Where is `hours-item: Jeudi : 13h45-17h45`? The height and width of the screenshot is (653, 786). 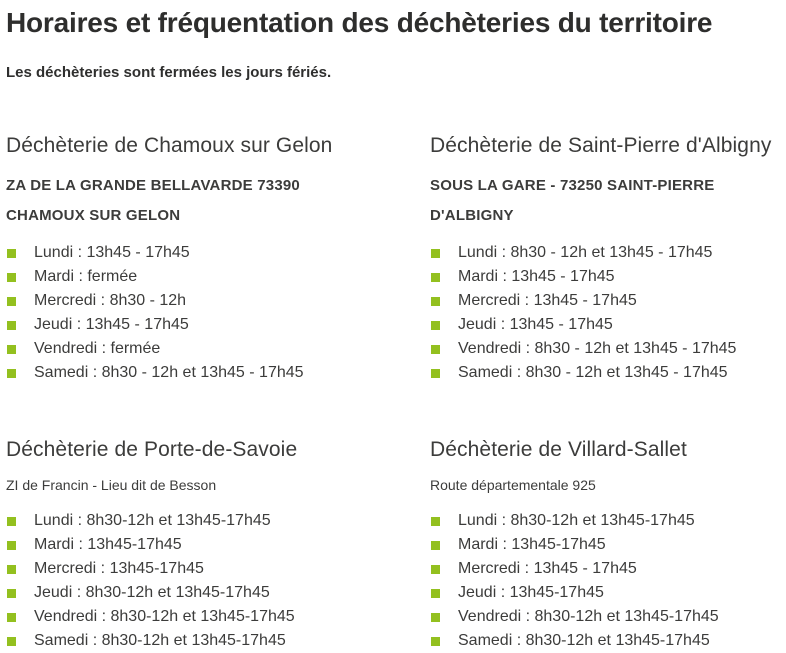 hours-item: Jeudi : 13h45-17h45 is located at coordinates (604, 593).